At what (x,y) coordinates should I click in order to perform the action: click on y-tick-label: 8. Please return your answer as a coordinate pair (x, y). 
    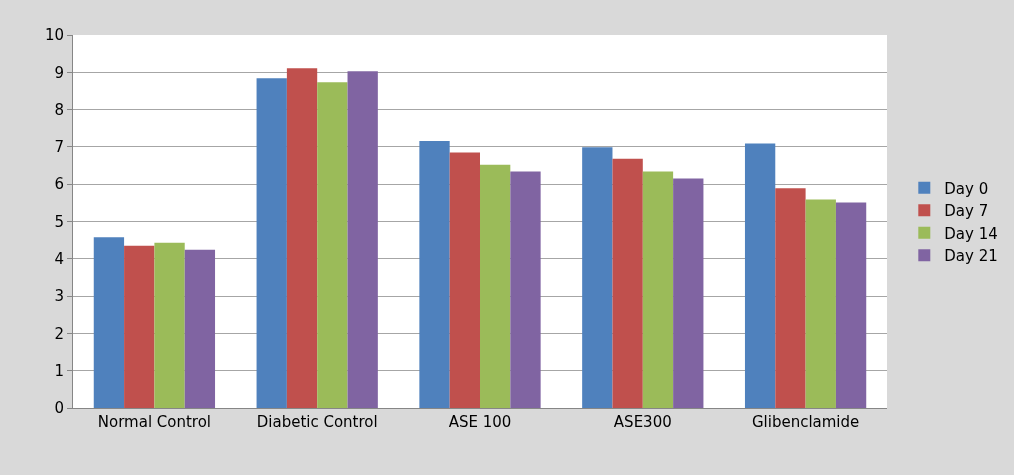
    Looking at the image, I should click on (59, 109).